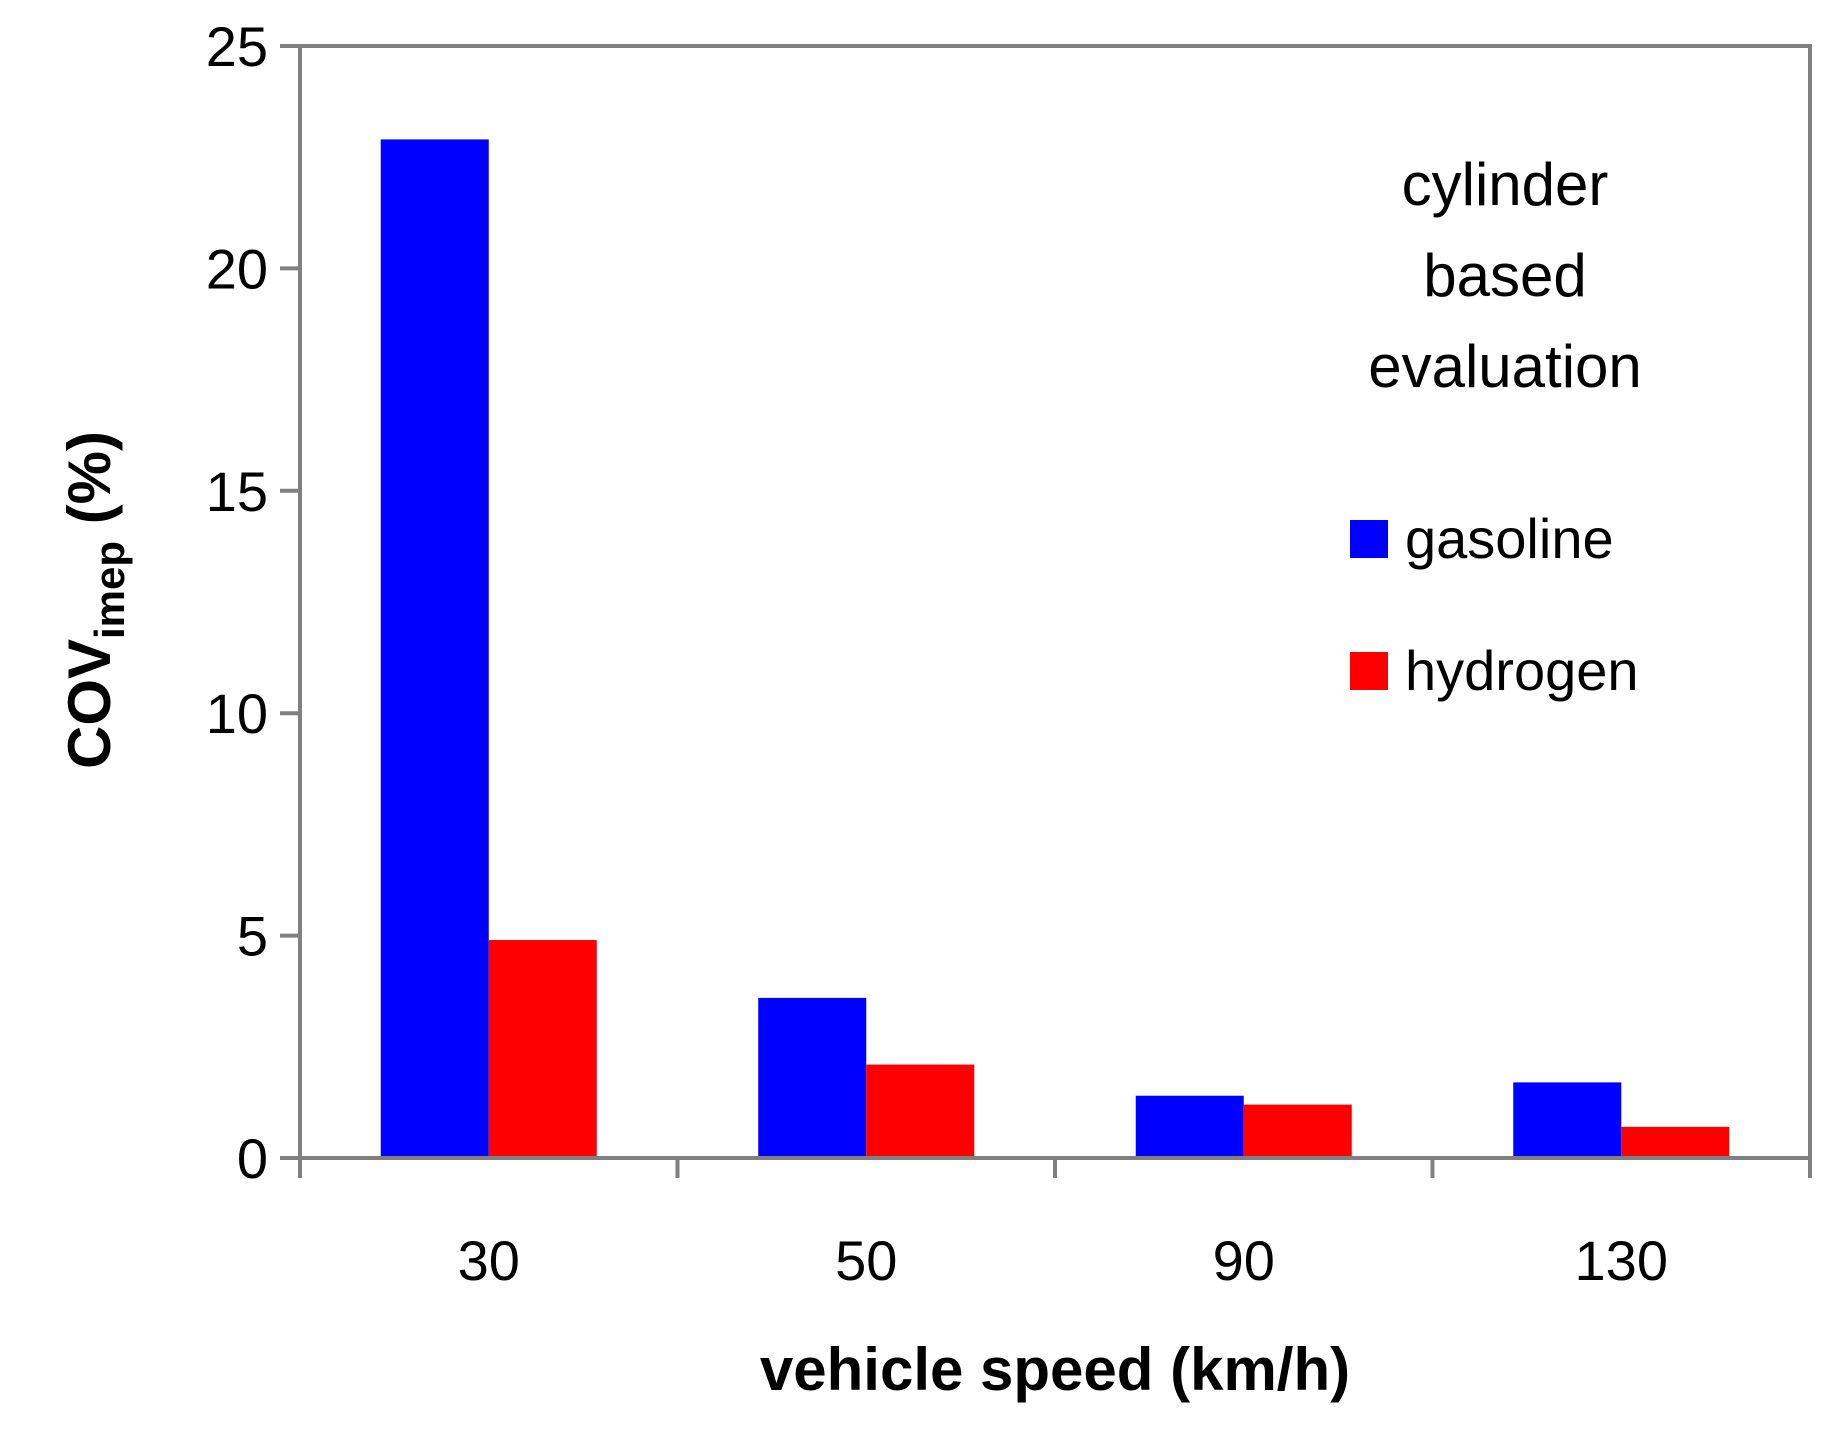 The width and height of the screenshot is (1840, 1433). What do you see at coordinates (1509, 538) in the screenshot?
I see `legend-label-gasoline: gasoline` at bounding box center [1509, 538].